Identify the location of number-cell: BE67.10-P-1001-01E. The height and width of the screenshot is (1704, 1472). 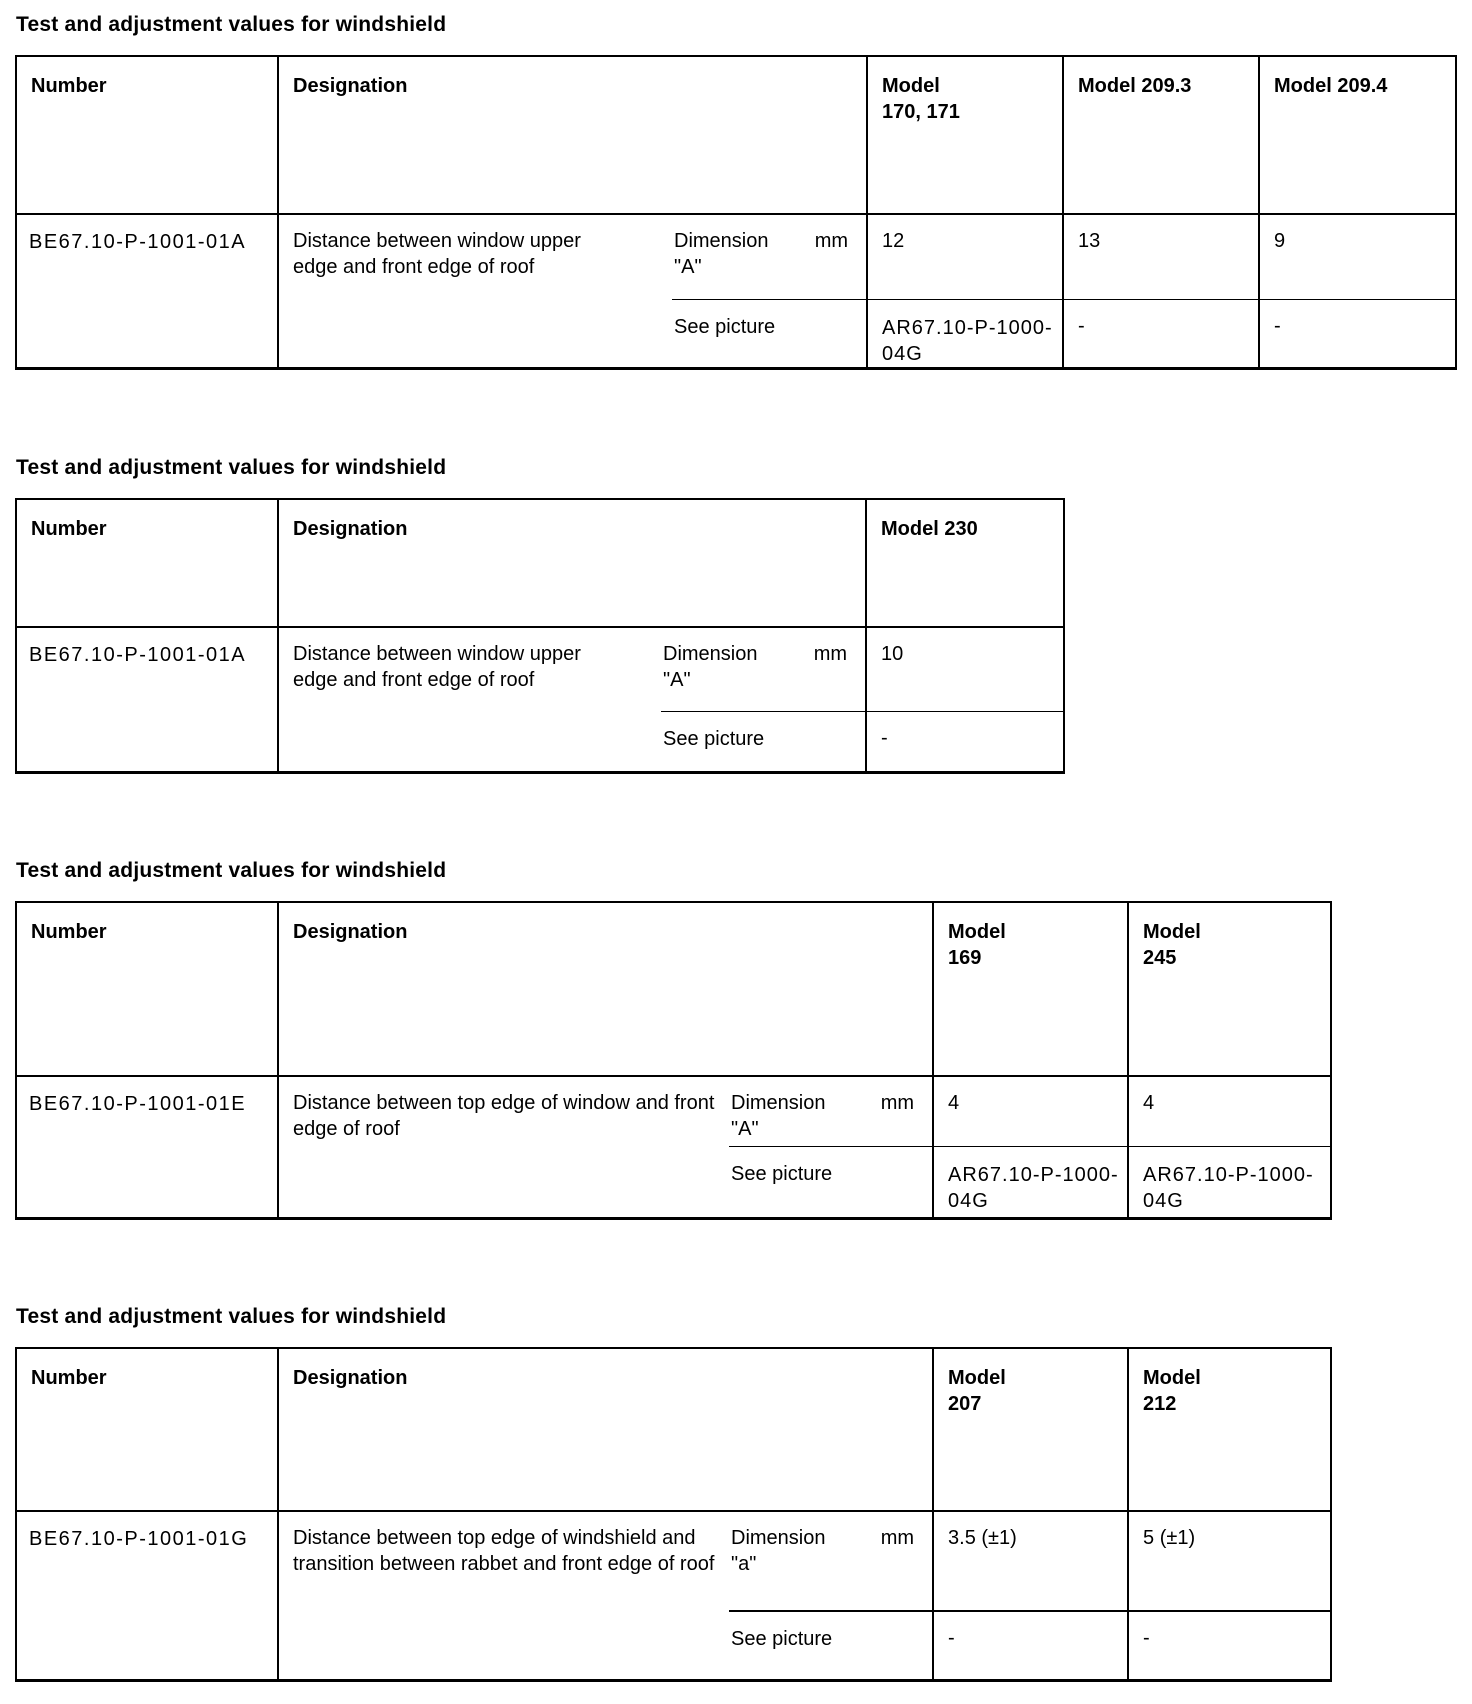
(147, 1147).